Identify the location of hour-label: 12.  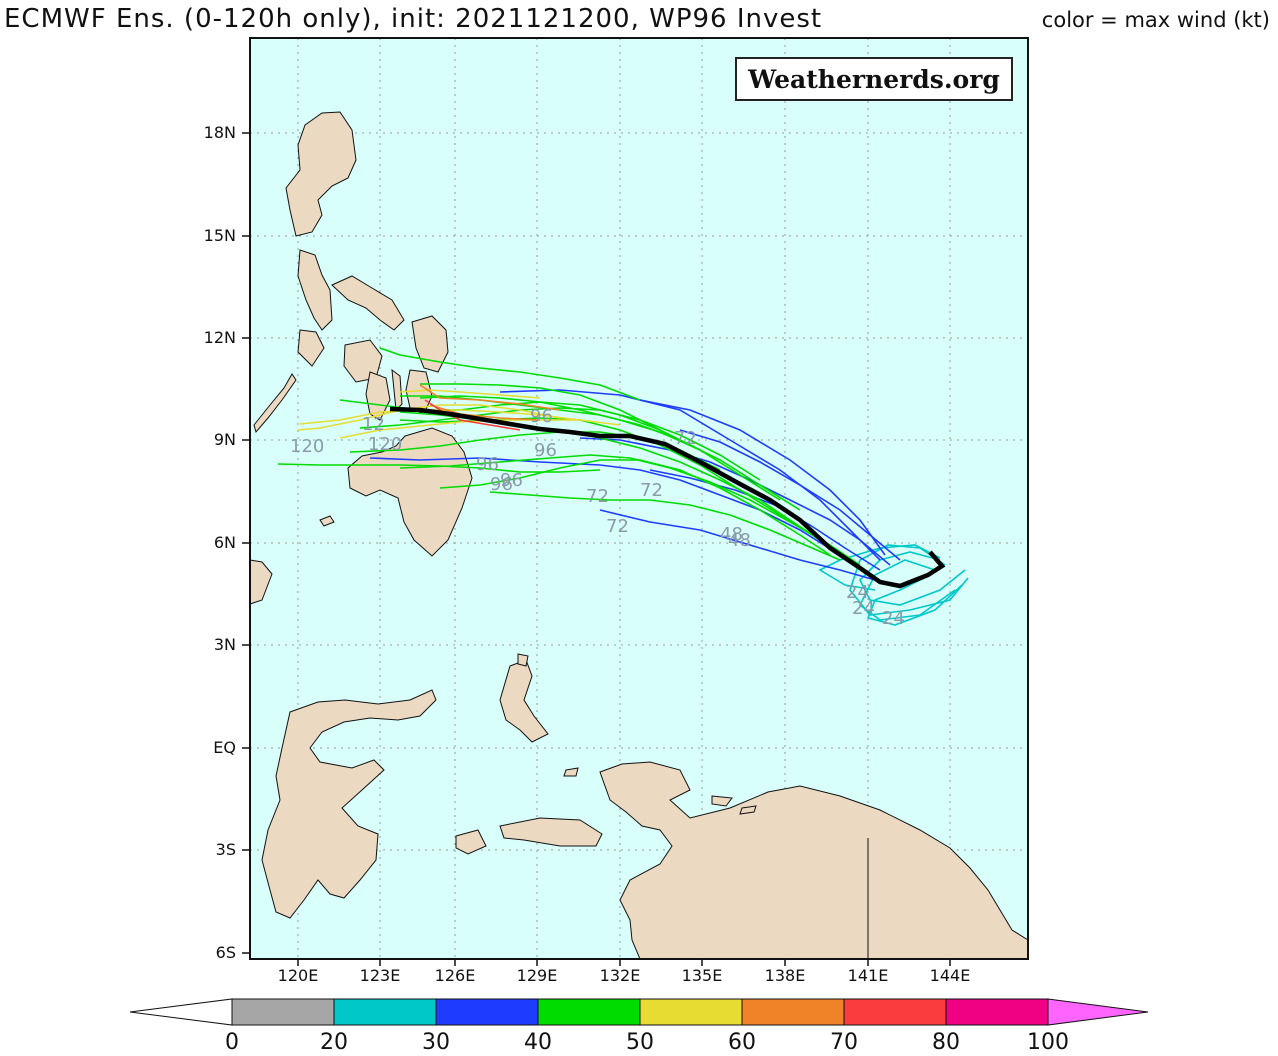
(373, 424).